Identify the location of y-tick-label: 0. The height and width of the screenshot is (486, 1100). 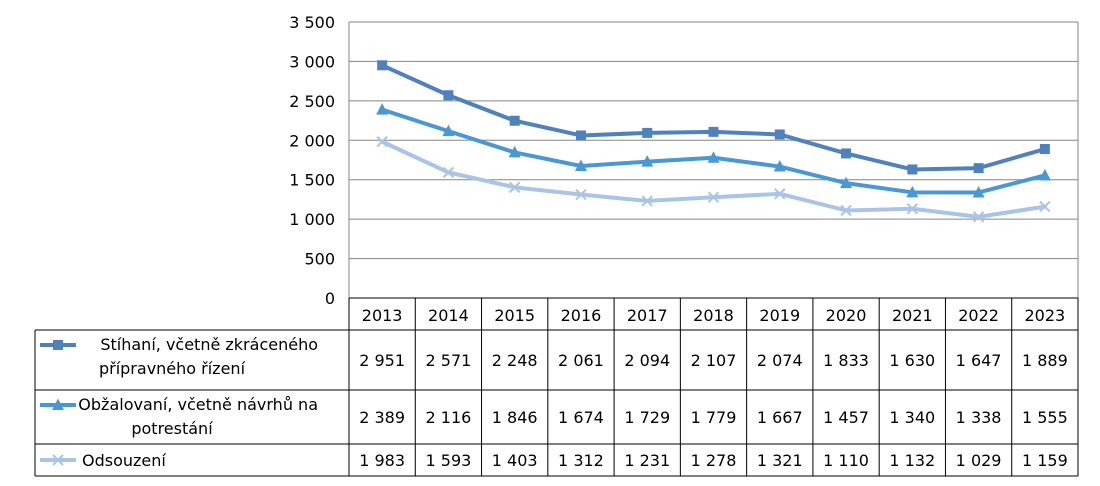
(330, 298).